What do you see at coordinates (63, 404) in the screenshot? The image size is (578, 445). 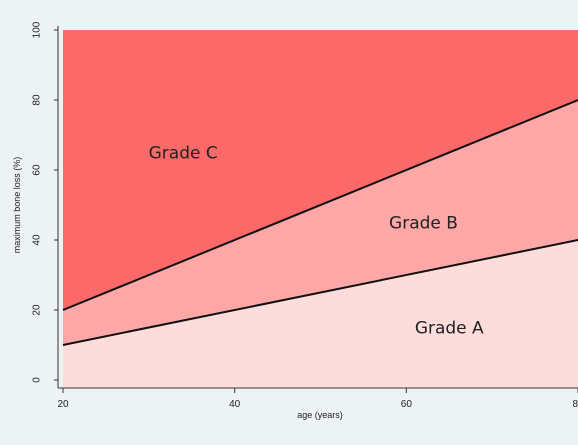 I see `x-tick-label-20: 20` at bounding box center [63, 404].